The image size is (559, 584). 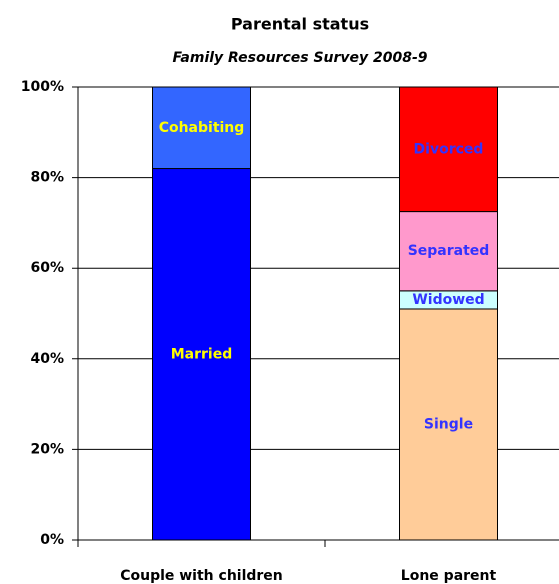 I want to click on segment-label: Widowed, so click(x=448, y=300).